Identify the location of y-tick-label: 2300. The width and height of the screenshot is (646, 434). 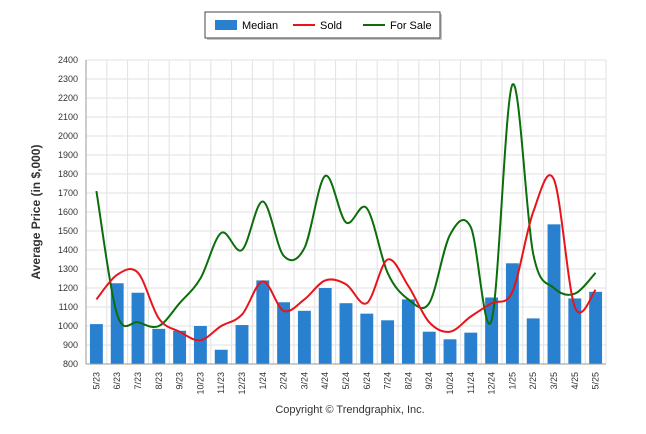
(68, 79).